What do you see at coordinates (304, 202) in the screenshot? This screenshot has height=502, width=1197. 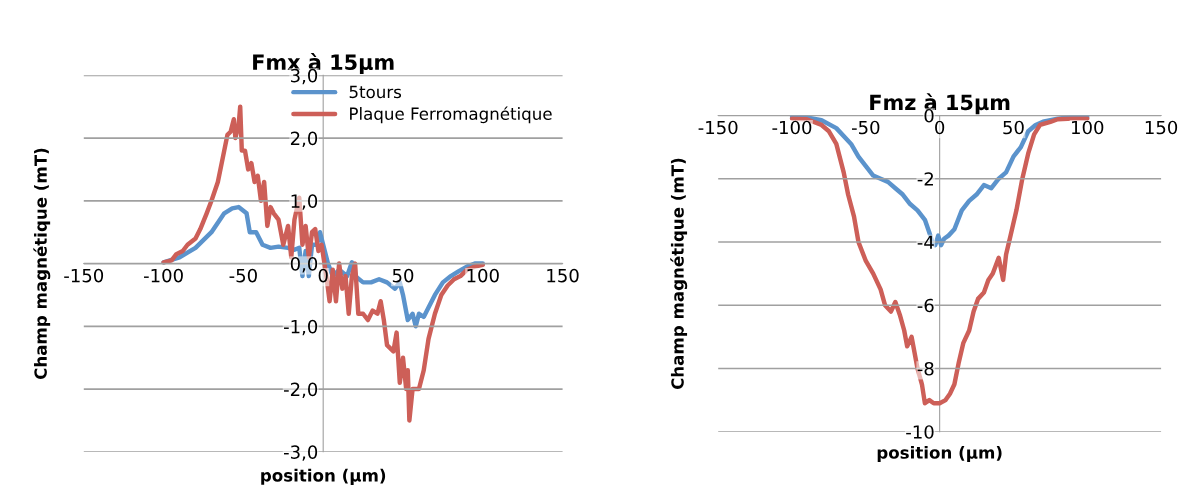 I see `y-tick-label: 1,0` at bounding box center [304, 202].